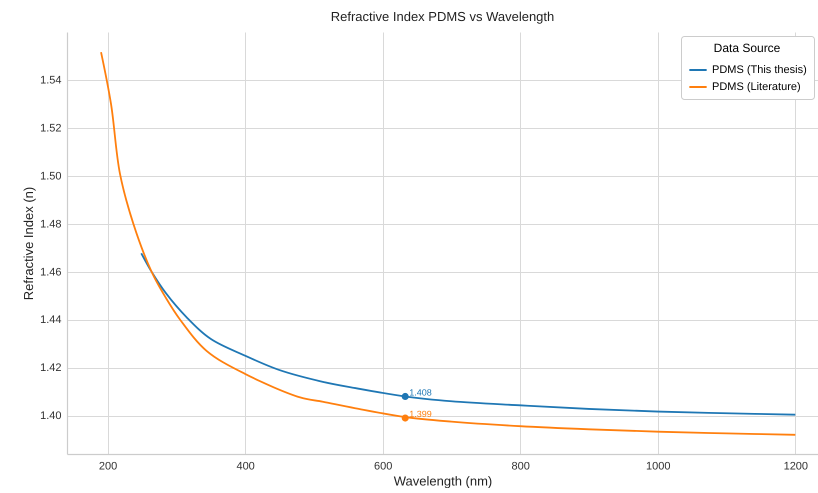  Describe the element at coordinates (51, 80) in the screenshot. I see `y-tick-label: 1.54` at that location.